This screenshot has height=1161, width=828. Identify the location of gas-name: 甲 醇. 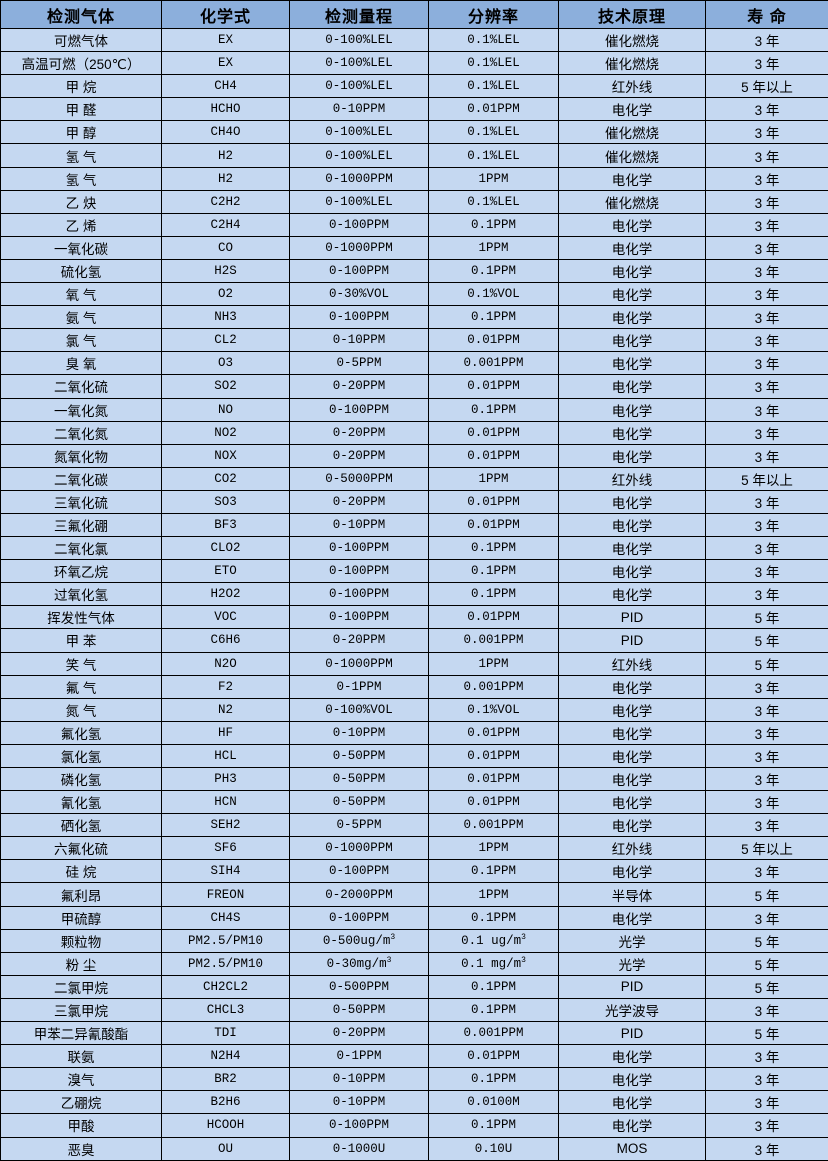
(81, 132).